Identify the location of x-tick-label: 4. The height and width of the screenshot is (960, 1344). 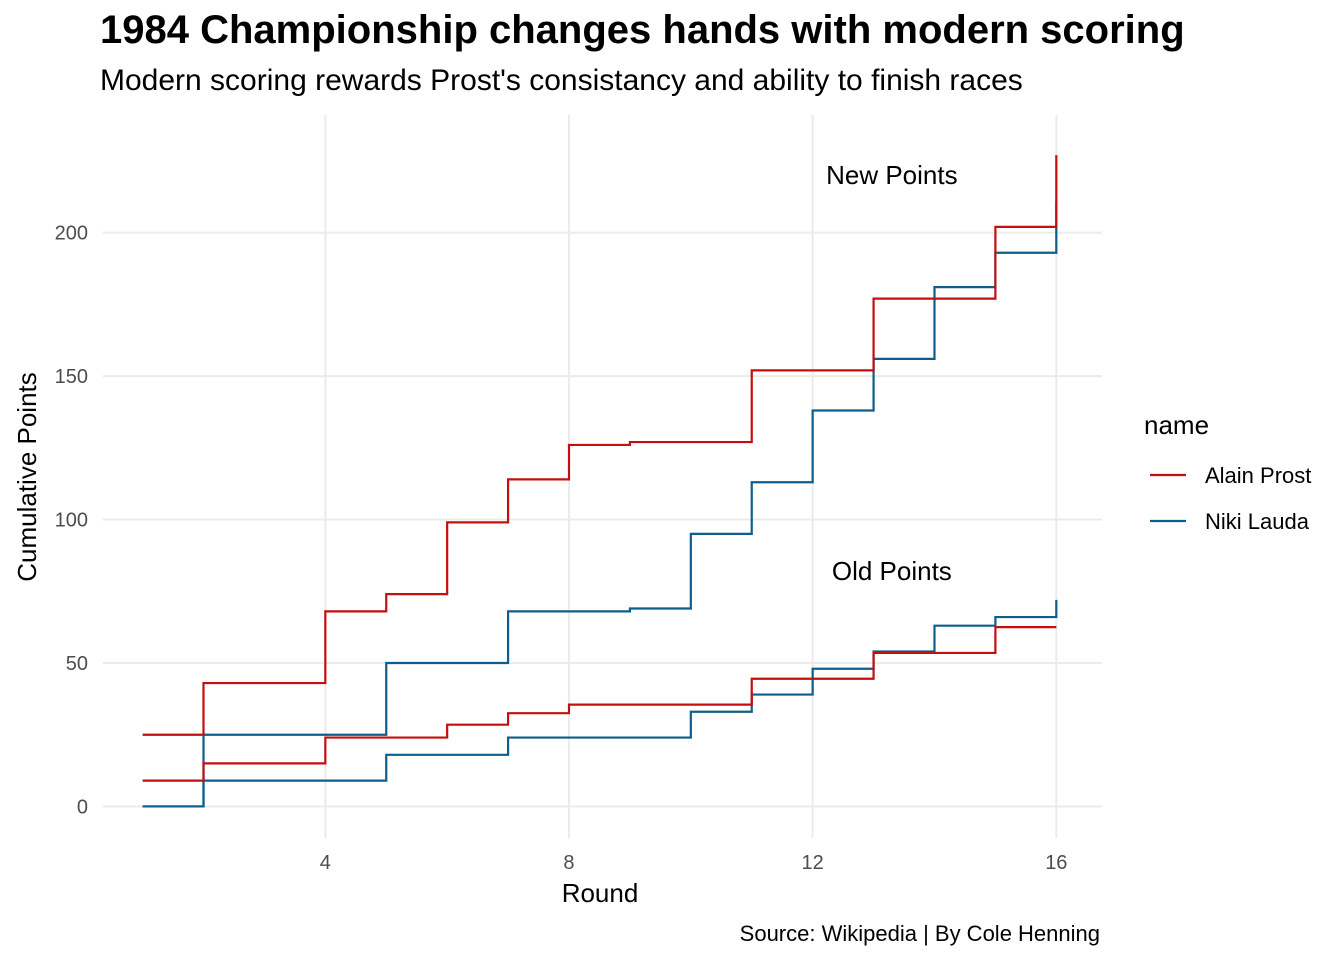
(325, 863).